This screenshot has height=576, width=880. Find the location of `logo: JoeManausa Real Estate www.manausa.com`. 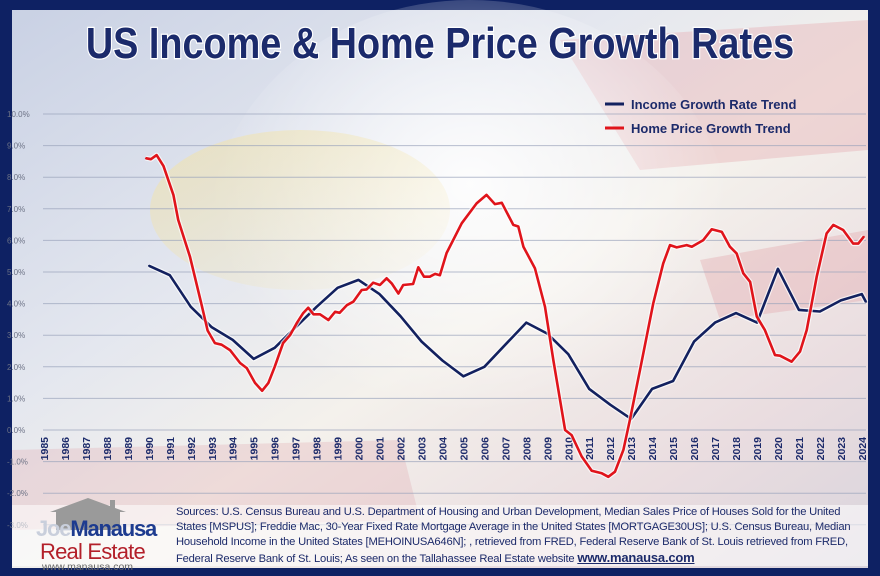

logo: JoeManausa Real Estate www.manausa.com is located at coordinates (94, 531).